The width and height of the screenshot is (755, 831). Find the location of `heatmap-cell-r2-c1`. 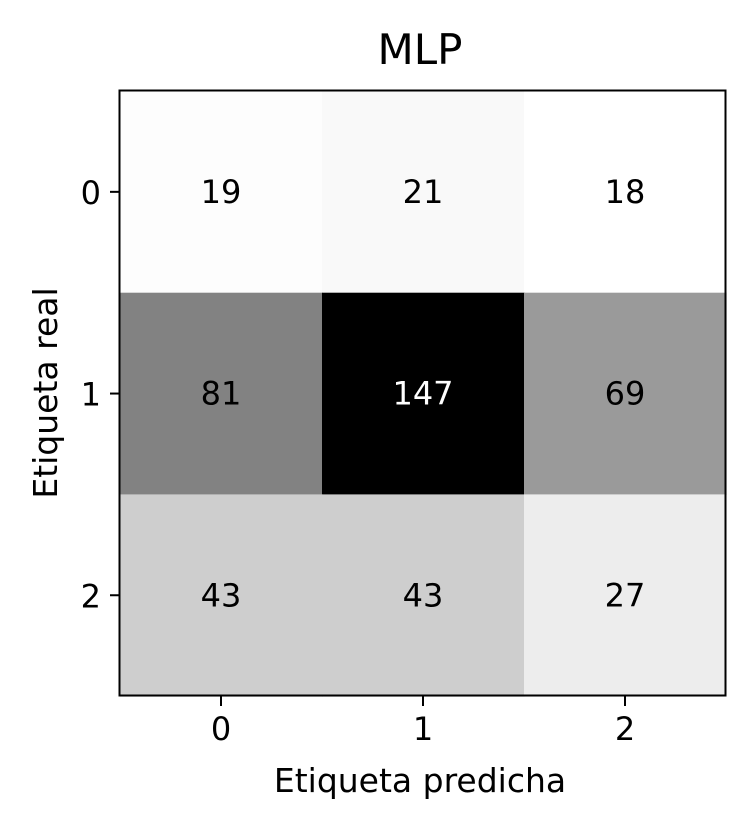

heatmap-cell-r2-c1 is located at coordinates (423, 595).